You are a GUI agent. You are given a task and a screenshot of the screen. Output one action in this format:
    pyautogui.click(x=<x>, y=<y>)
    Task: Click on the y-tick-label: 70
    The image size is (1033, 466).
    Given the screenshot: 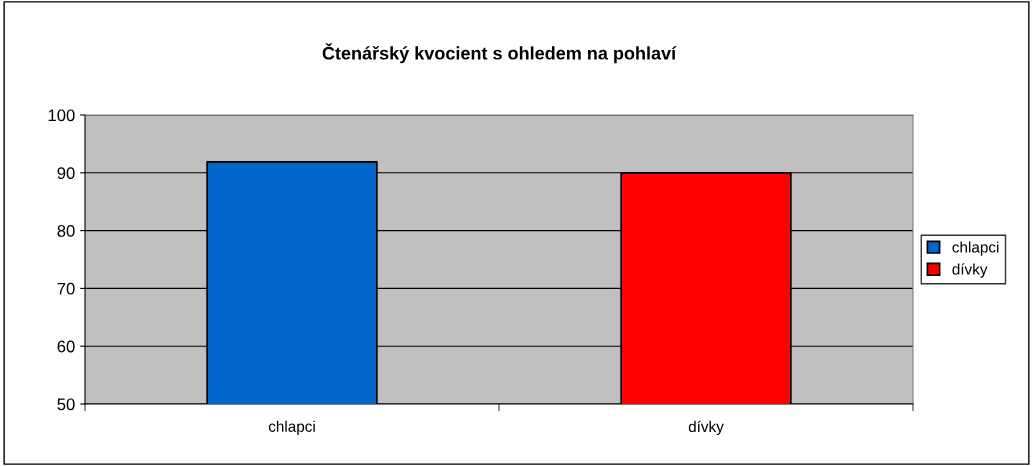 What is the action you would take?
    pyautogui.click(x=66, y=288)
    